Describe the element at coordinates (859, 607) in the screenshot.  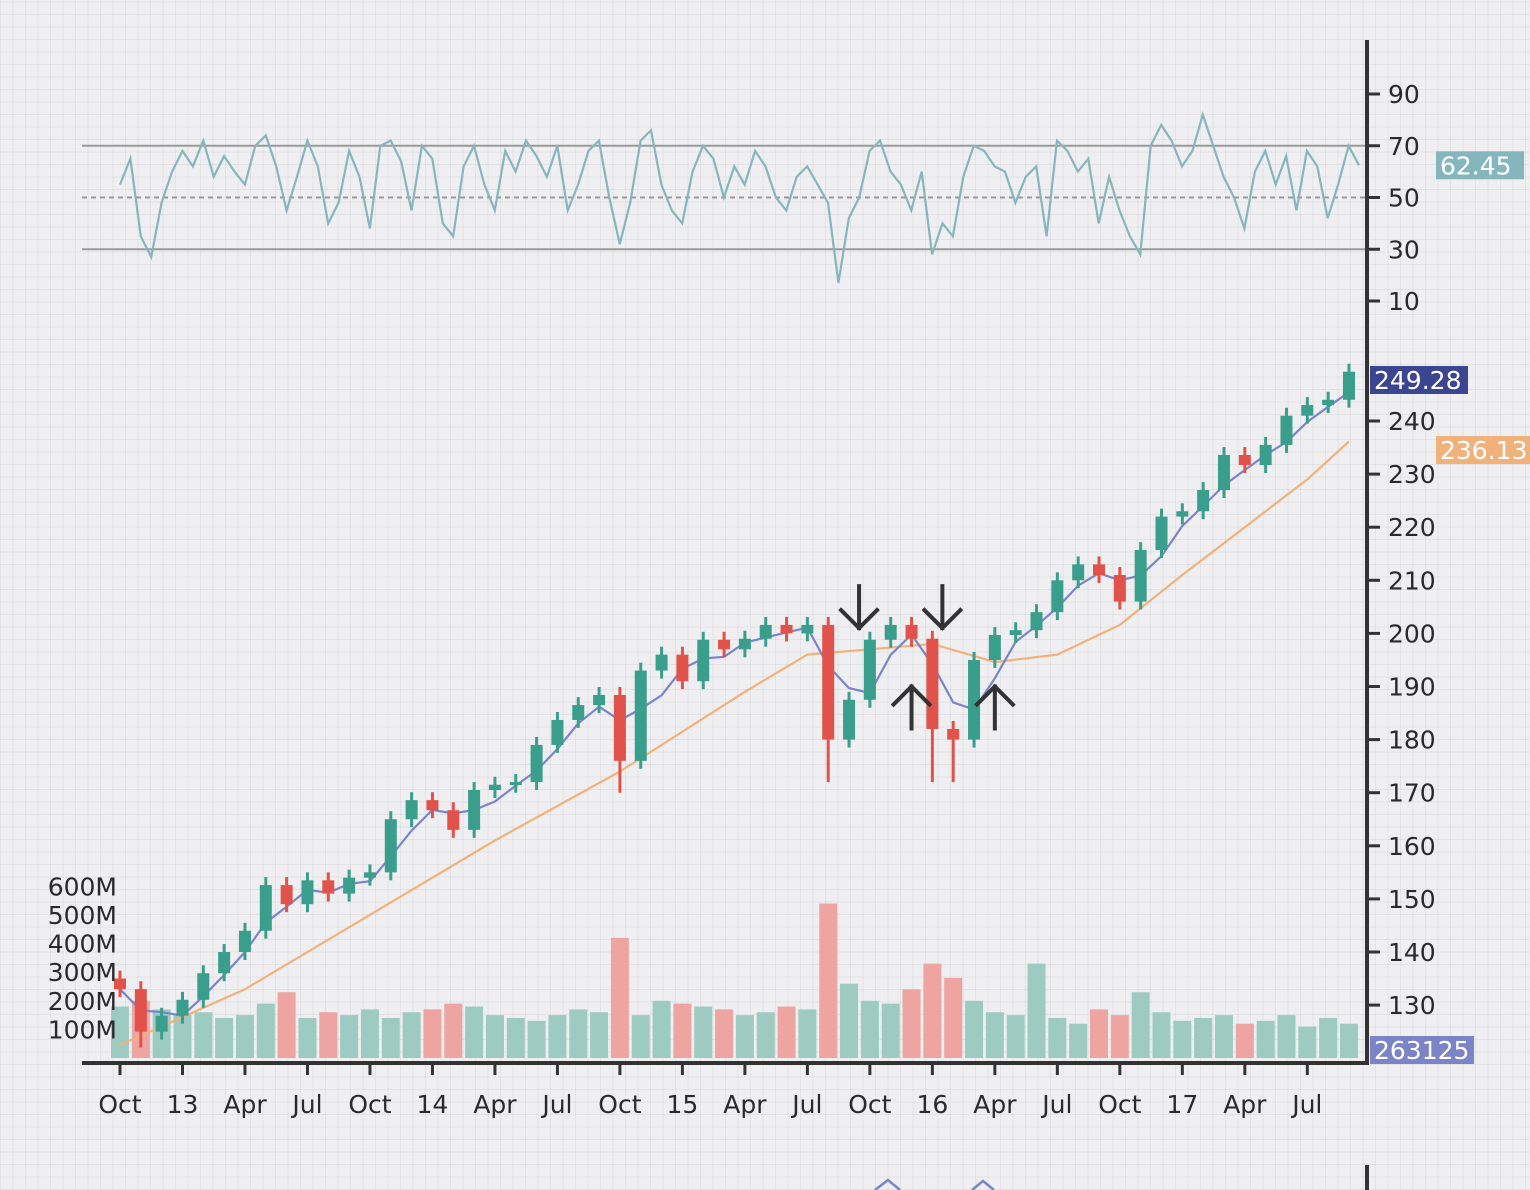
I see `down-arrow-icon` at that location.